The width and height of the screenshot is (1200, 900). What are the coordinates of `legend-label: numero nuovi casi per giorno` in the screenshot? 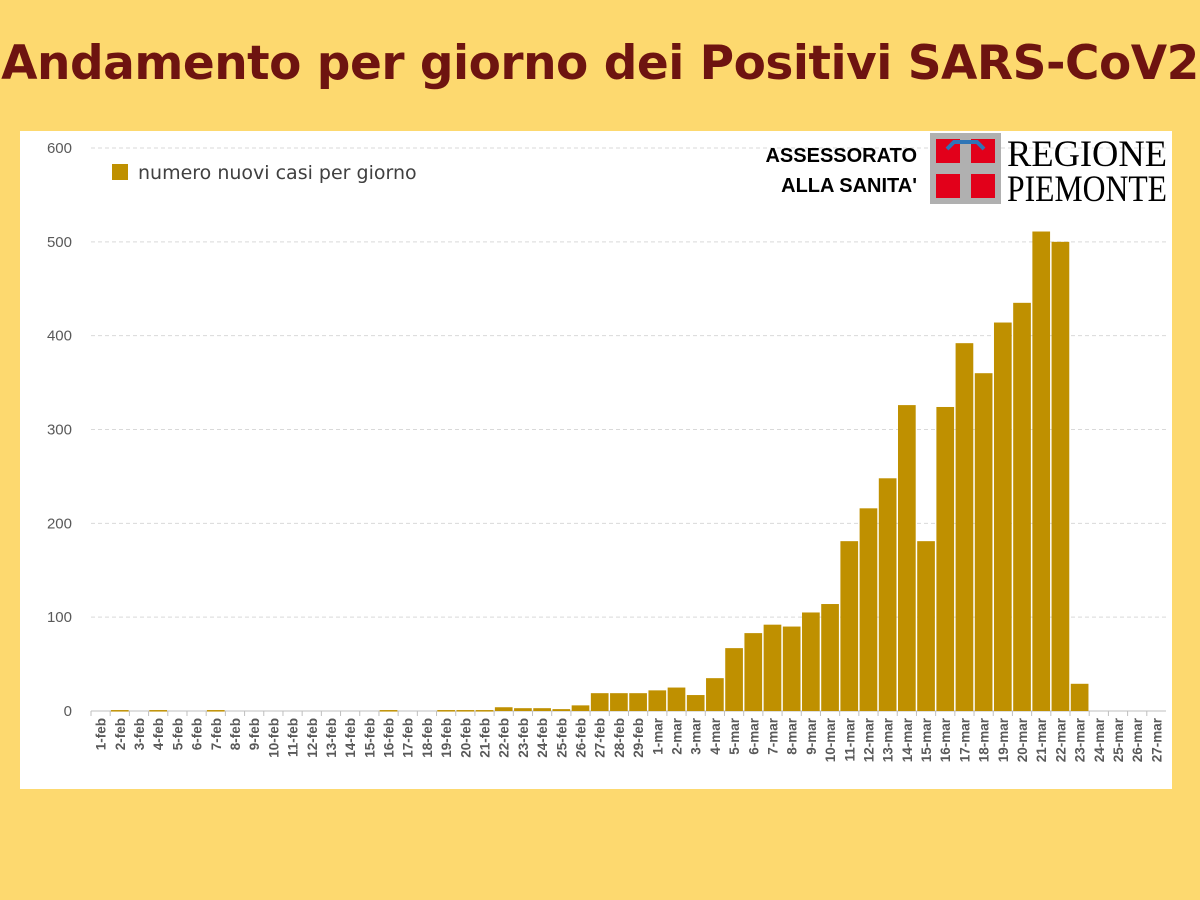 It's located at (277, 173).